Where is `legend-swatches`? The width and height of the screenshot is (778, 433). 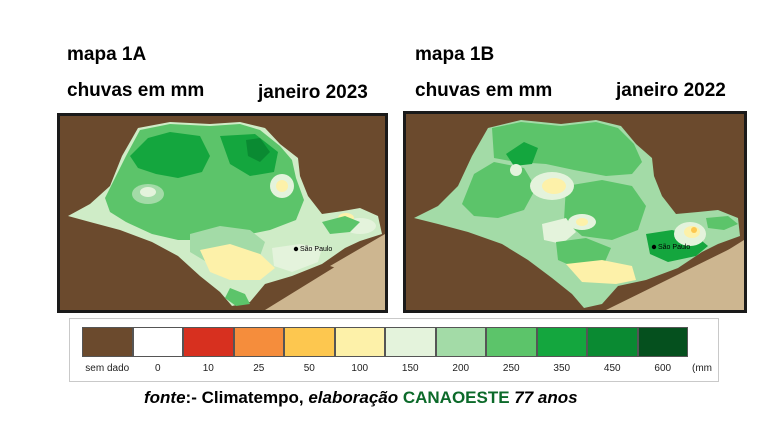 legend-swatches is located at coordinates (385, 342).